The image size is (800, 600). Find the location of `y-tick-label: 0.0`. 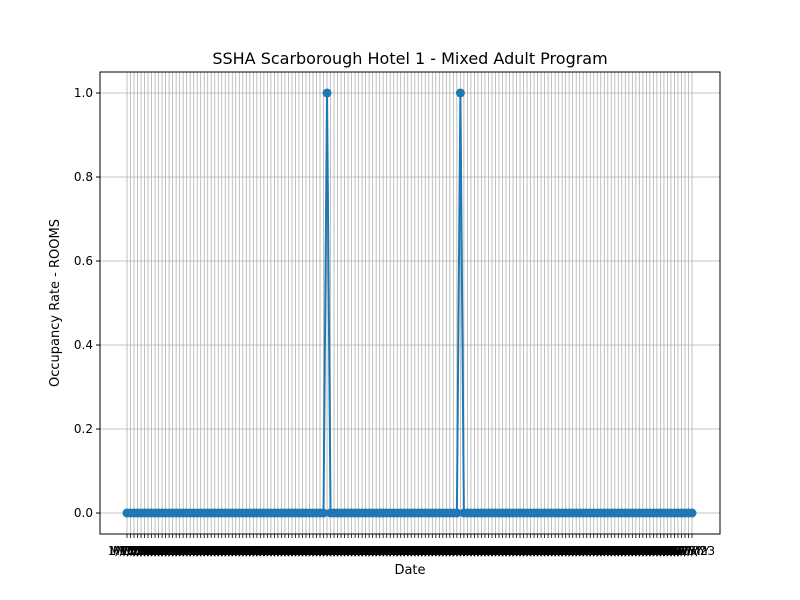

y-tick-label: 0.0 is located at coordinates (83, 513).